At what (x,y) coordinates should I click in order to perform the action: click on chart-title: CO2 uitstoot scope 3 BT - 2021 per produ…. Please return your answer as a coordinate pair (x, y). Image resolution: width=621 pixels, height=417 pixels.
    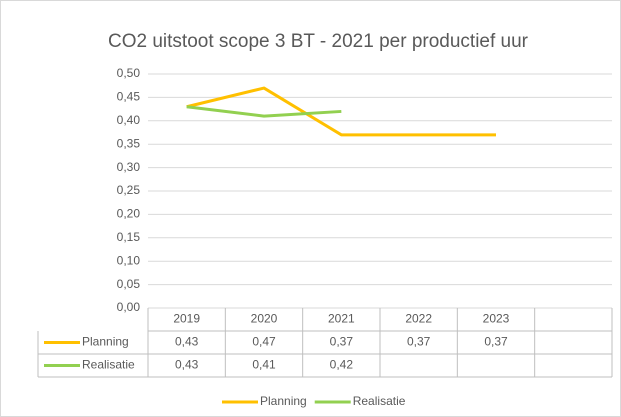
    Looking at the image, I should click on (318, 41).